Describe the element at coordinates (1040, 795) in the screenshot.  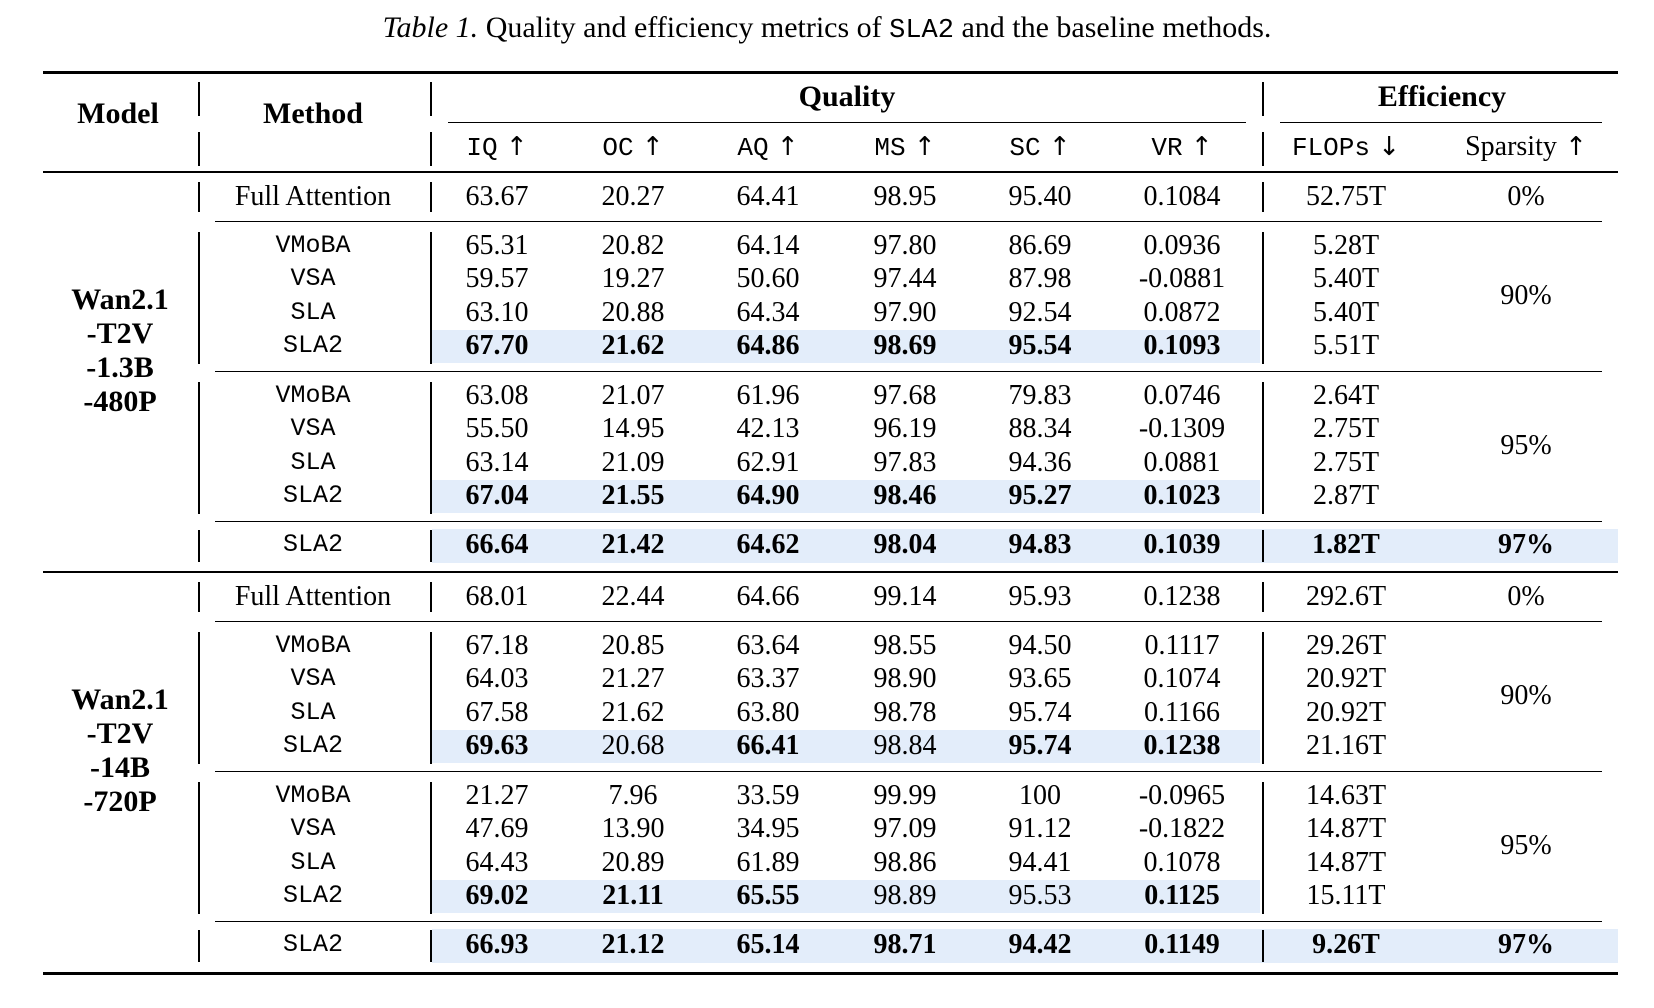
I see `metric-value: 100` at that location.